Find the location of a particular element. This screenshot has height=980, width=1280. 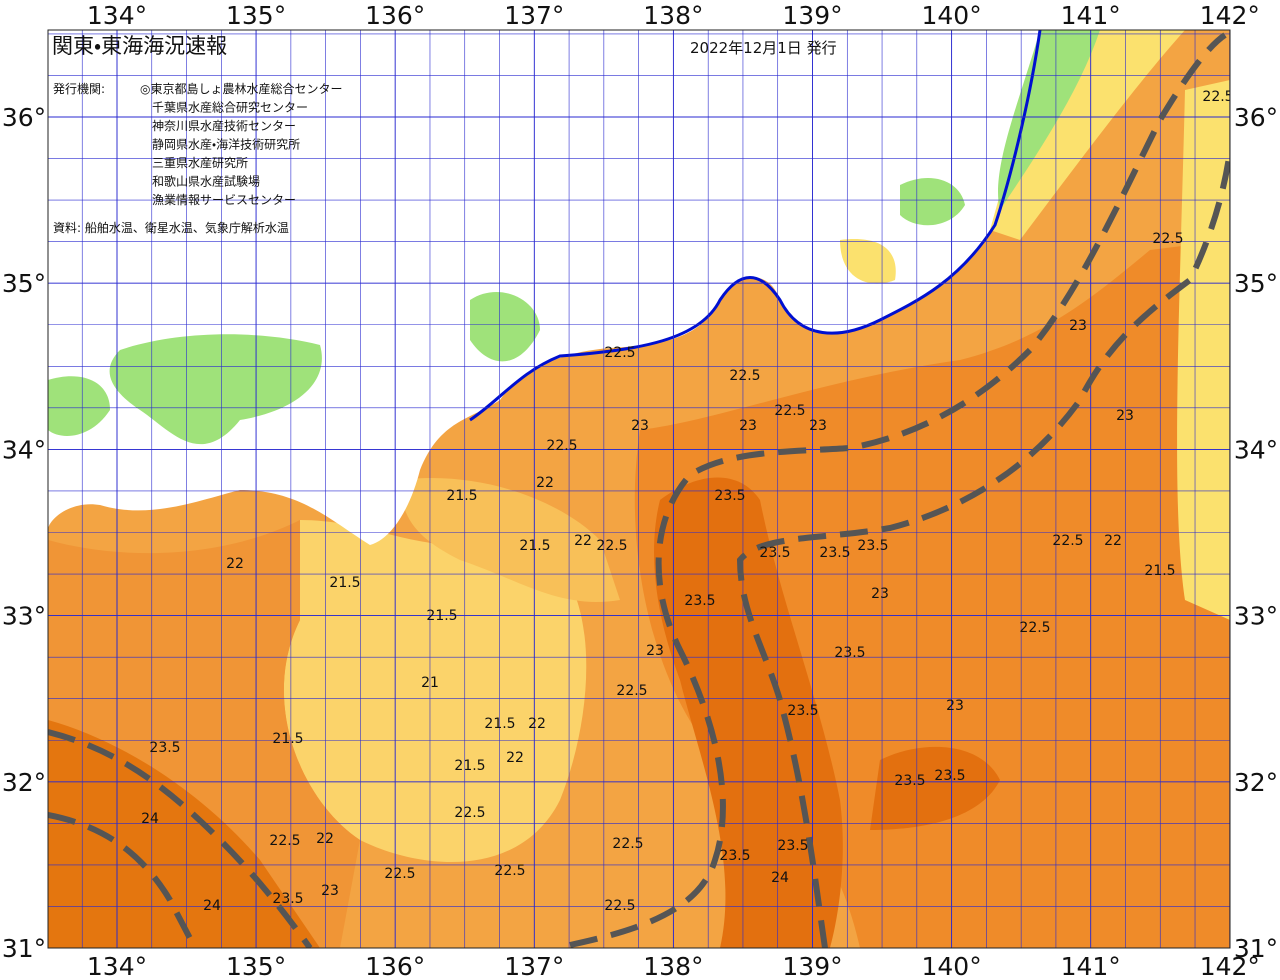

publisher: 漁業情報サービスセンター is located at coordinates (224, 200).